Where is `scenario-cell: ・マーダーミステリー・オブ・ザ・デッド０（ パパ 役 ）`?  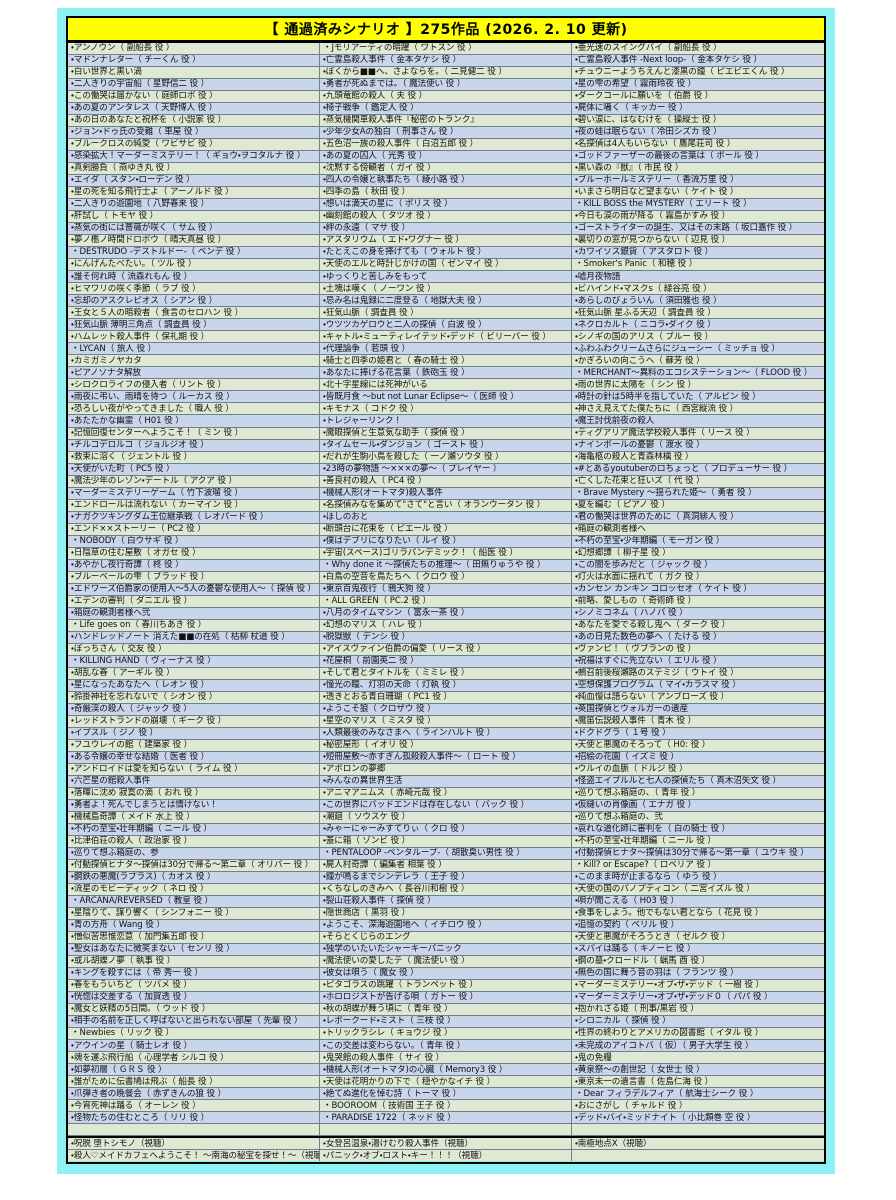 scenario-cell: ・マーダーミステリー・オブ・ザ・デッド０（ パパ 役 ） is located at coordinates (673, 997).